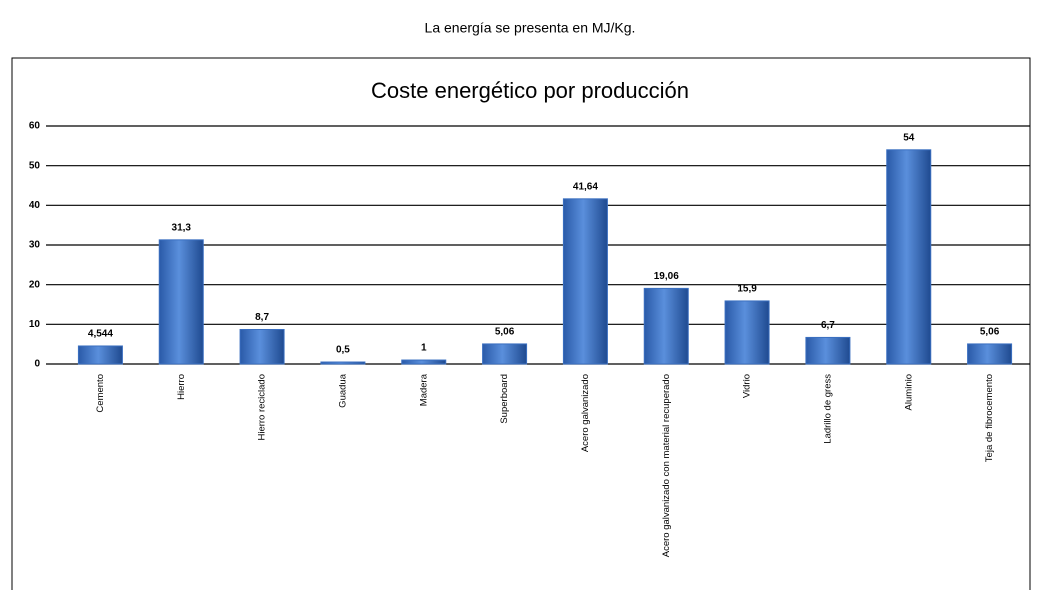 This screenshot has height=590, width=1039. What do you see at coordinates (262, 317) in the screenshot?
I see `value-label: 8,7` at bounding box center [262, 317].